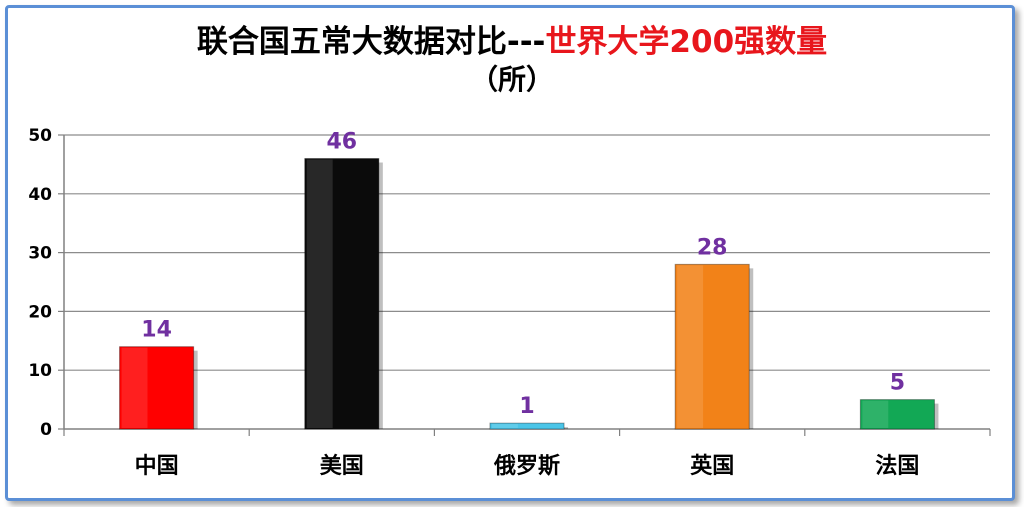 The height and width of the screenshot is (507, 1024). I want to click on y-tick-label-20: 20, so click(40, 312).